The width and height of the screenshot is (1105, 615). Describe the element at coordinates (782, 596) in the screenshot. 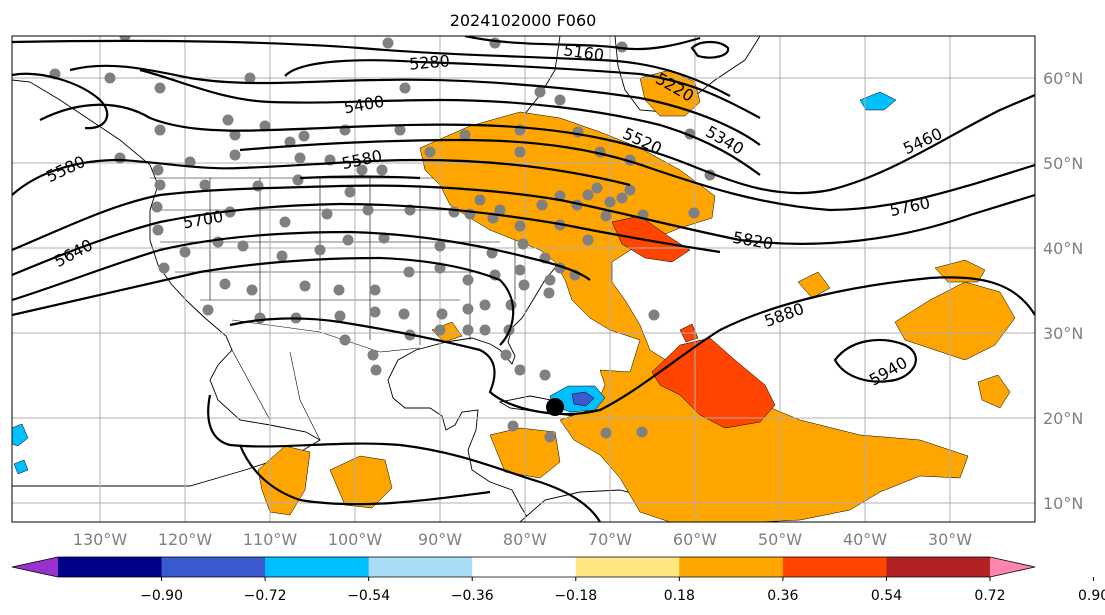

I see `colorbar-tick-label: 0.36` at that location.